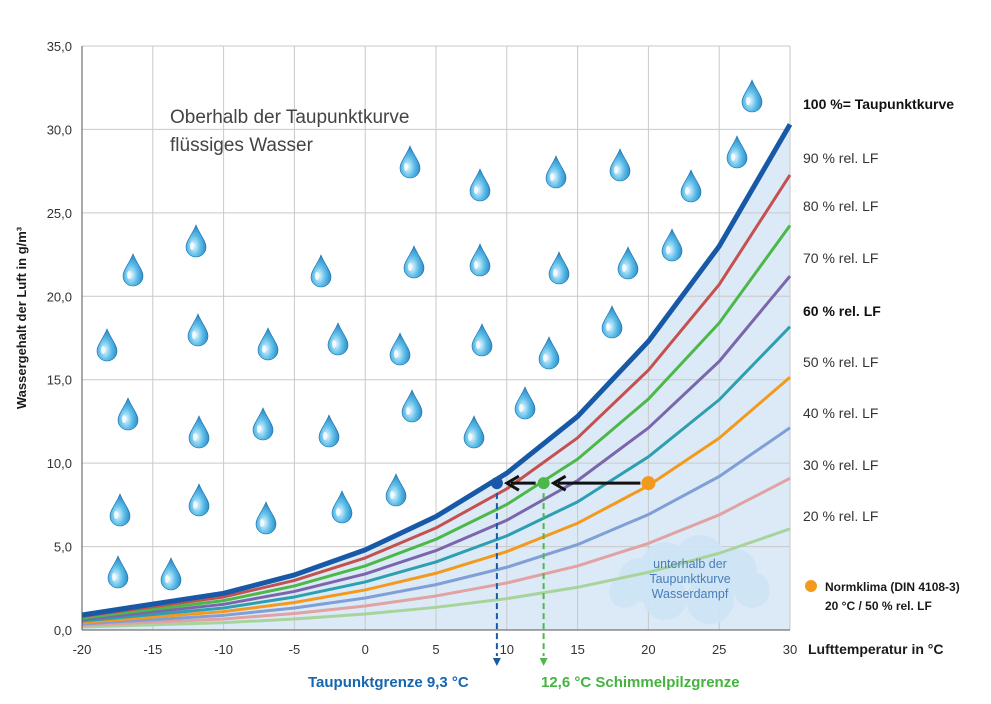 The height and width of the screenshot is (704, 991). I want to click on normklima-point, so click(648, 483).